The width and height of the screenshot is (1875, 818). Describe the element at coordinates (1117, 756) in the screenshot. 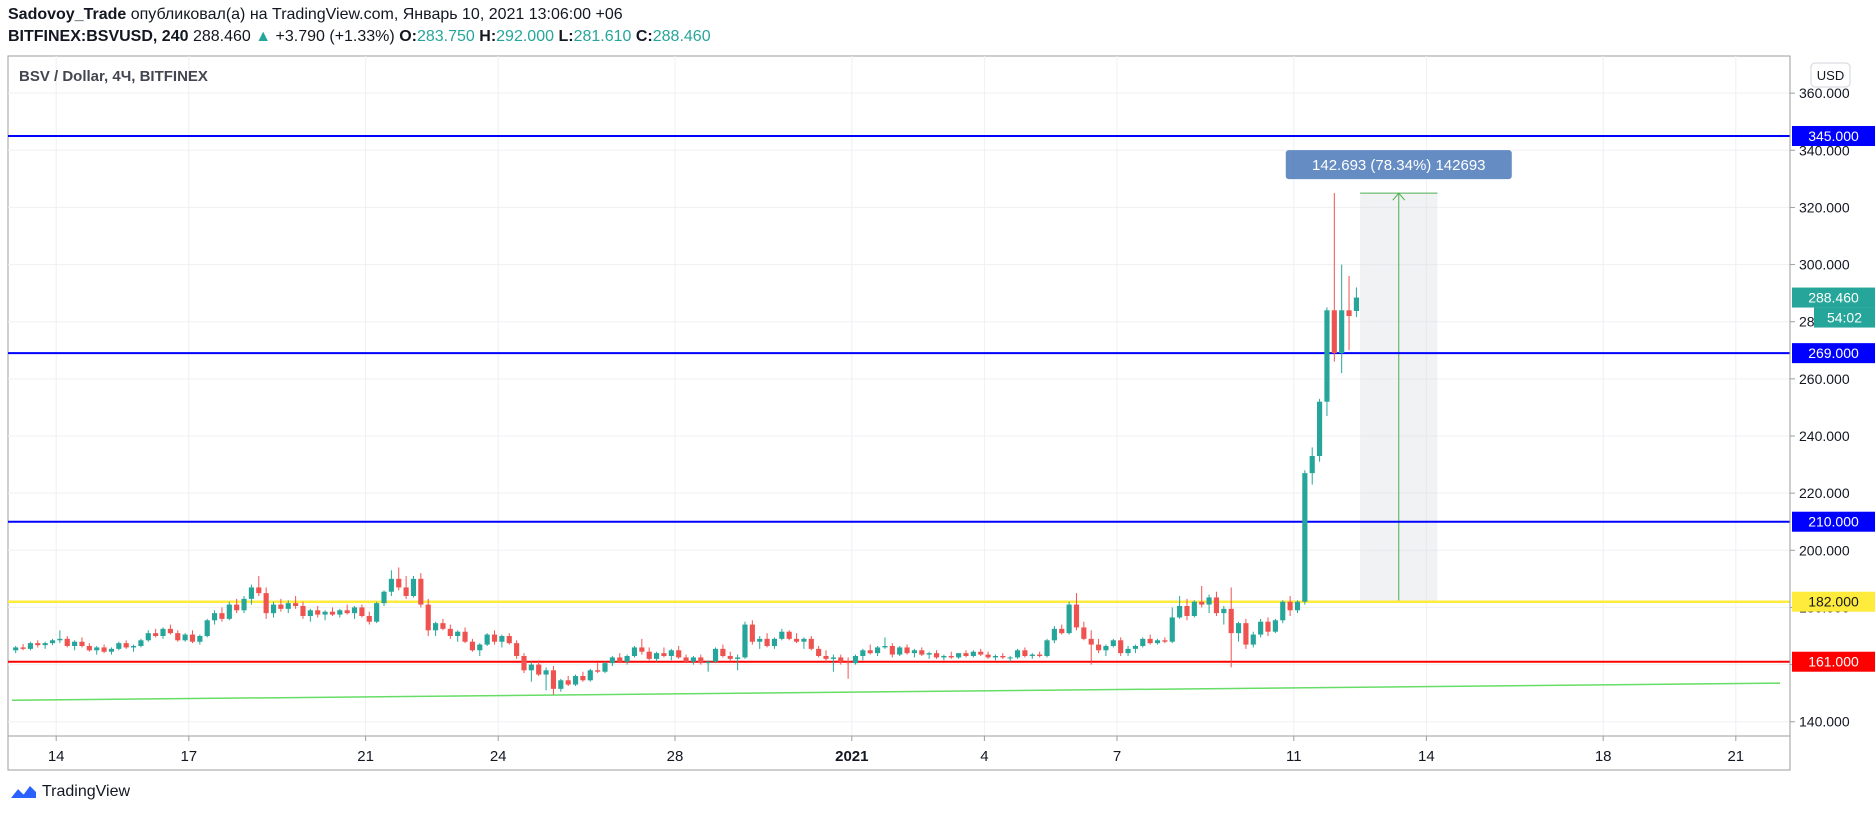

I see `x-tick-label: 7` at that location.